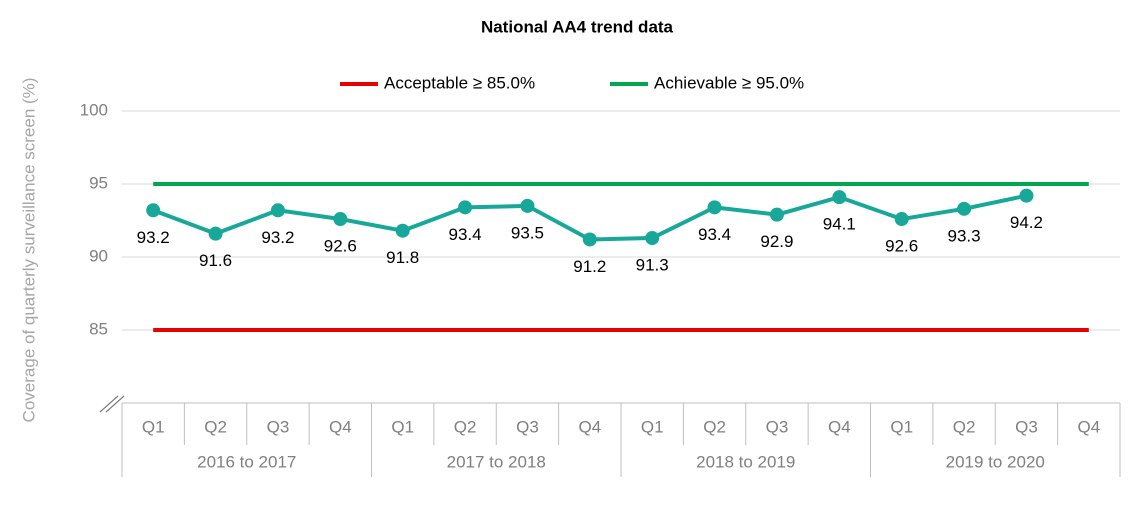 This screenshot has height=516, width=1142. Describe the element at coordinates (402, 257) in the screenshot. I see `data-label: 91.8` at that location.